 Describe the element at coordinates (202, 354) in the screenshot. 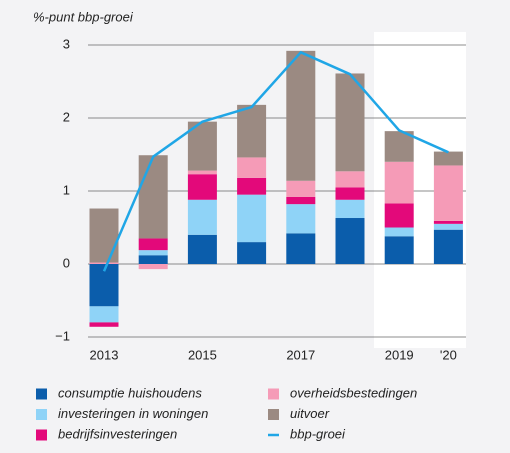

I see `x-tick-label: 2015` at that location.